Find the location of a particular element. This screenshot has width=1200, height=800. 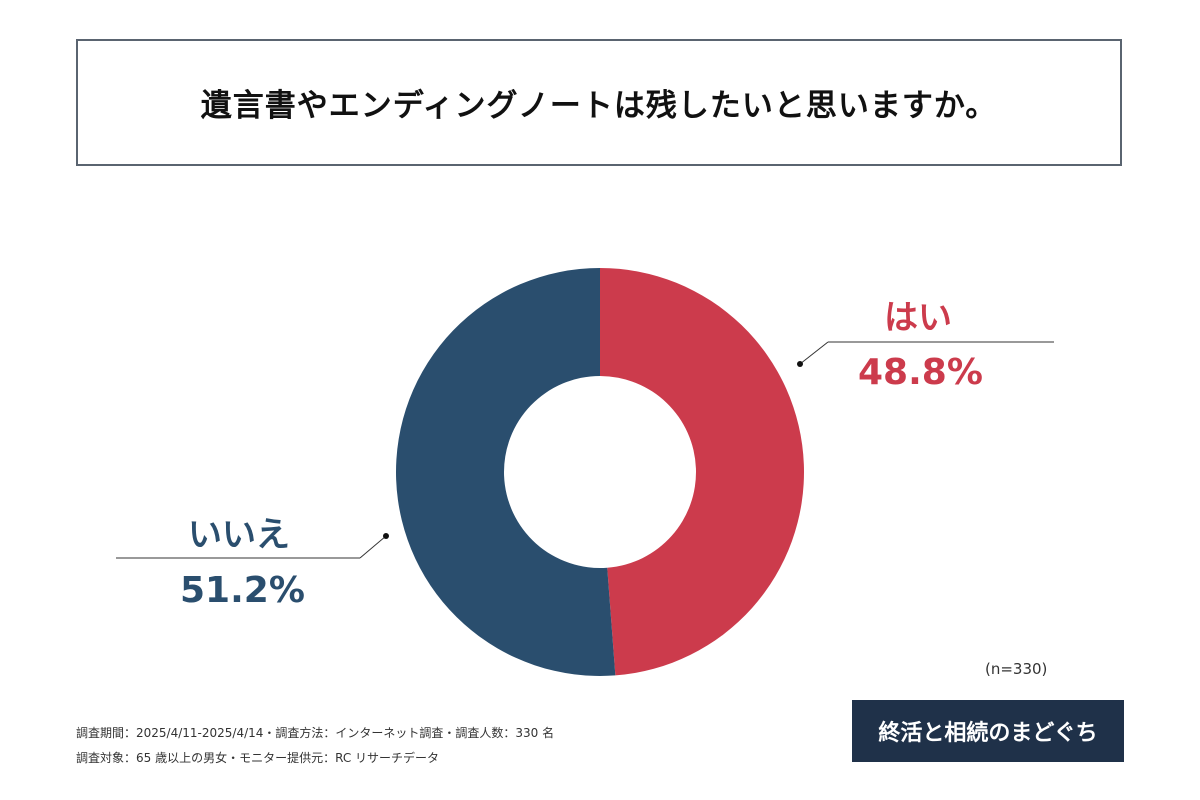

value-label-no: 51.2% is located at coordinates (242, 590).